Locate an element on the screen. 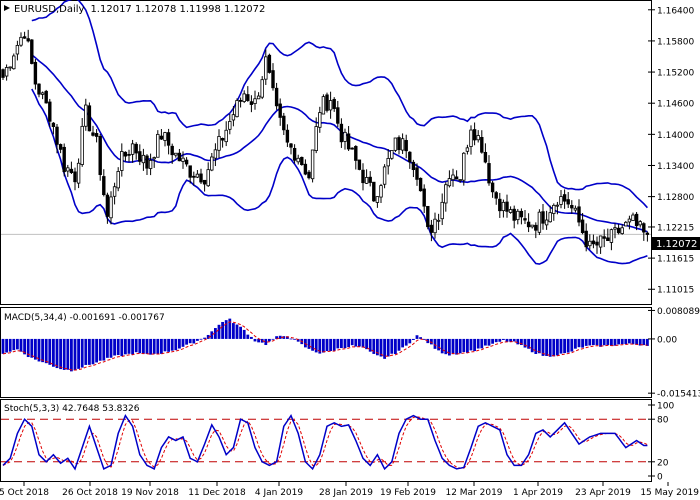  stoch-tick-label: 80 is located at coordinates (663, 421).